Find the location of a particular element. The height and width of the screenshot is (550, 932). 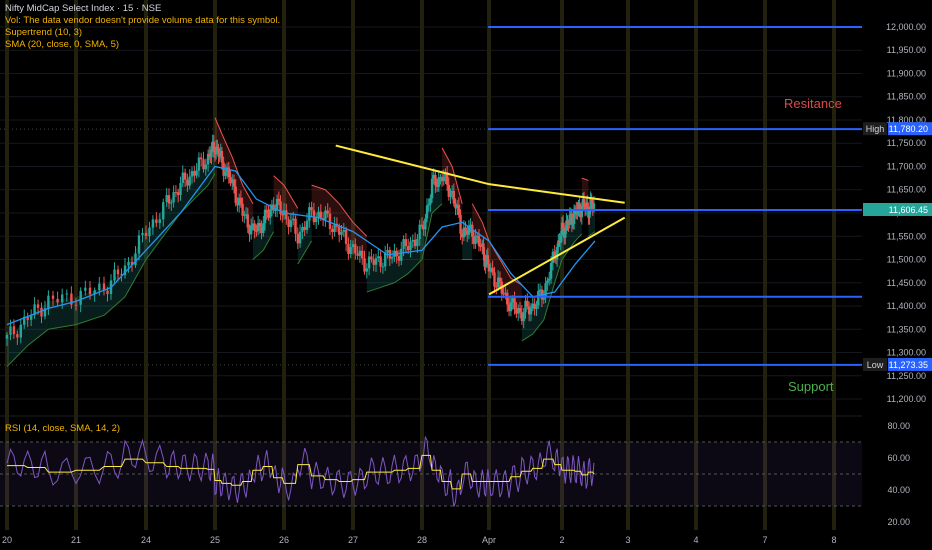

x-tick-label: 3 is located at coordinates (627, 540).